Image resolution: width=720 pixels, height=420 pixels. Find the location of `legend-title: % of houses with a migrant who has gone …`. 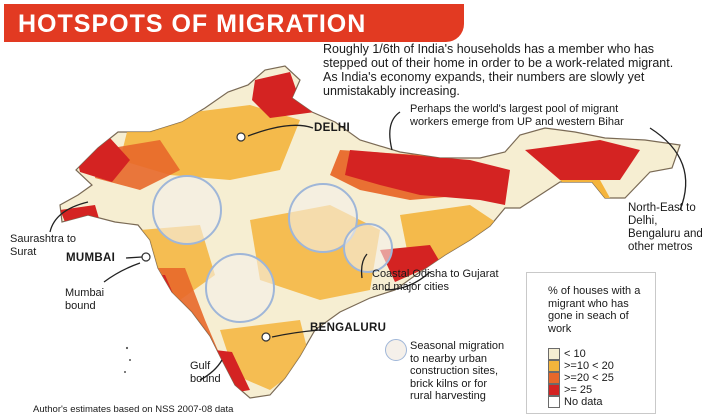

legend-title: % of houses with a migrant who has gone … is located at coordinates (594, 310).